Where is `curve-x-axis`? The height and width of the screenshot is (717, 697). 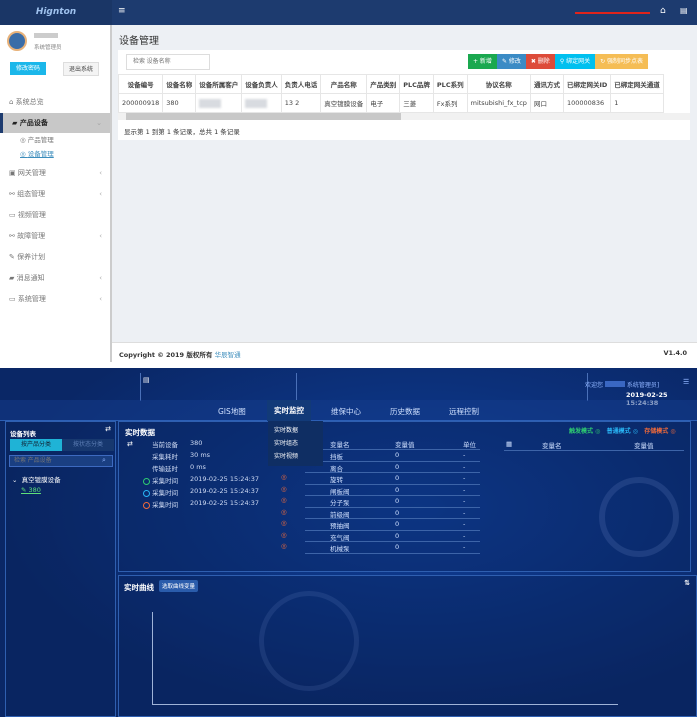
curve-x-axis is located at coordinates (385, 704).